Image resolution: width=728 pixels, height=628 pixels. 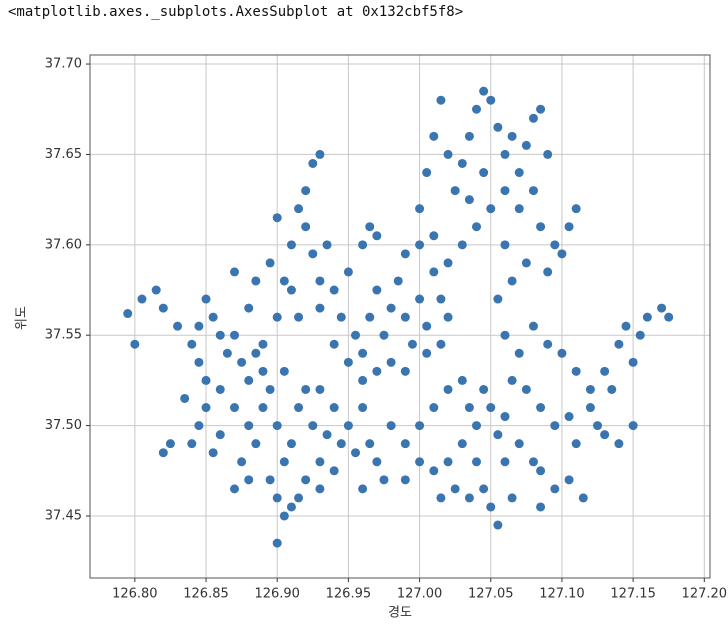 What do you see at coordinates (705, 594) in the screenshot?
I see `x-tick-label: 127.20` at bounding box center [705, 594].